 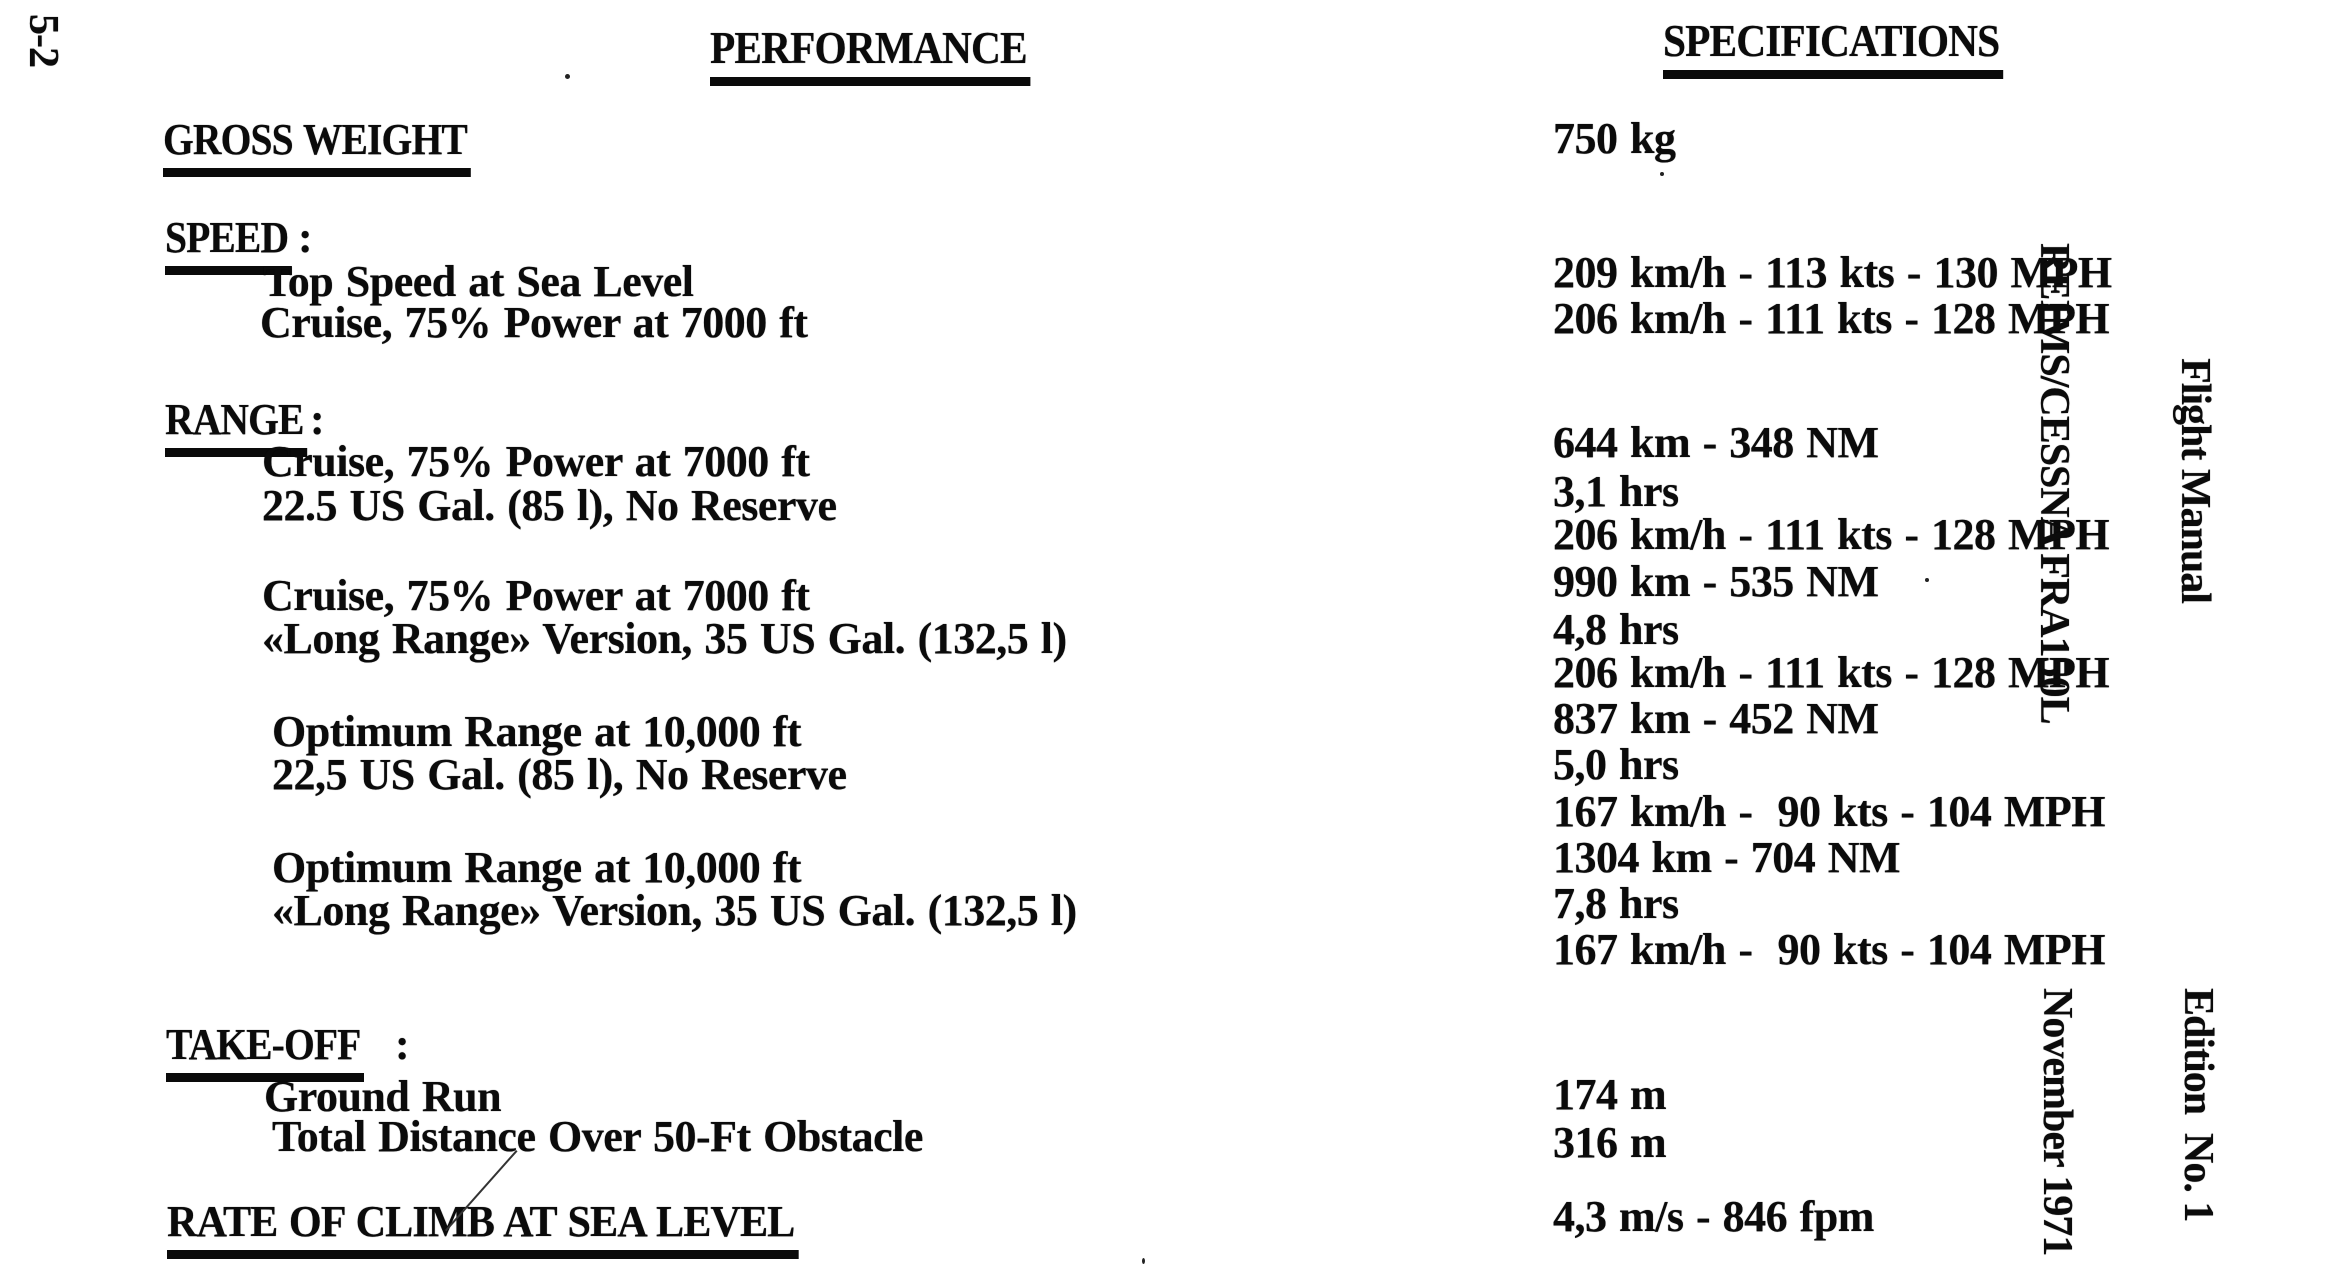 What do you see at coordinates (1832, 272) in the screenshot?
I see `spec-value-speed: 209 km/h - 113 kts - 130 MPH` at bounding box center [1832, 272].